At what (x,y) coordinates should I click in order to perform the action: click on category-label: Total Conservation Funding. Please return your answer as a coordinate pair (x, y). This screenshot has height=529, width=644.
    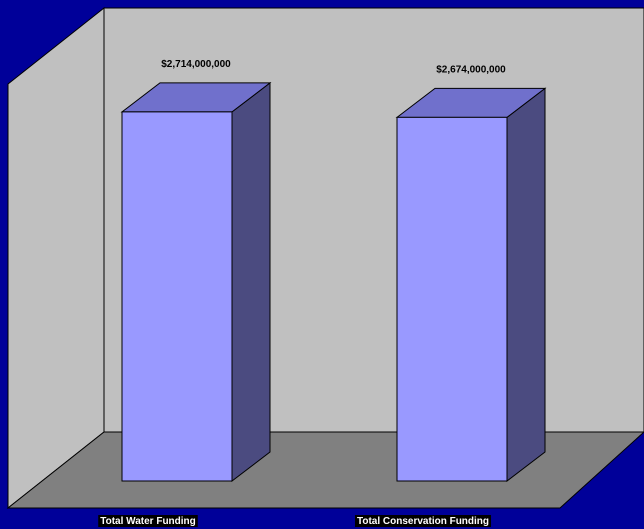
    Looking at the image, I should click on (423, 521).